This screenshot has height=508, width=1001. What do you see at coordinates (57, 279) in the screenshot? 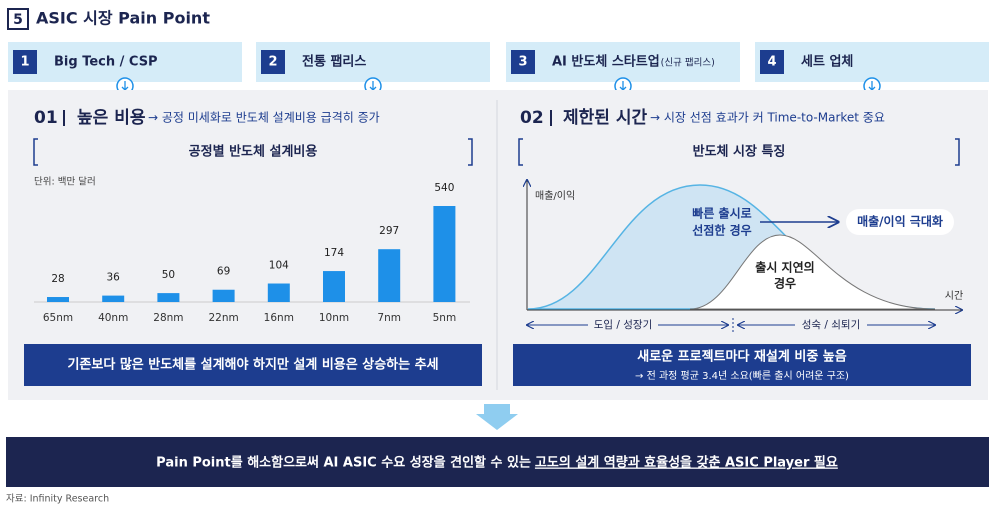
I see `value-label: 28` at bounding box center [57, 279].